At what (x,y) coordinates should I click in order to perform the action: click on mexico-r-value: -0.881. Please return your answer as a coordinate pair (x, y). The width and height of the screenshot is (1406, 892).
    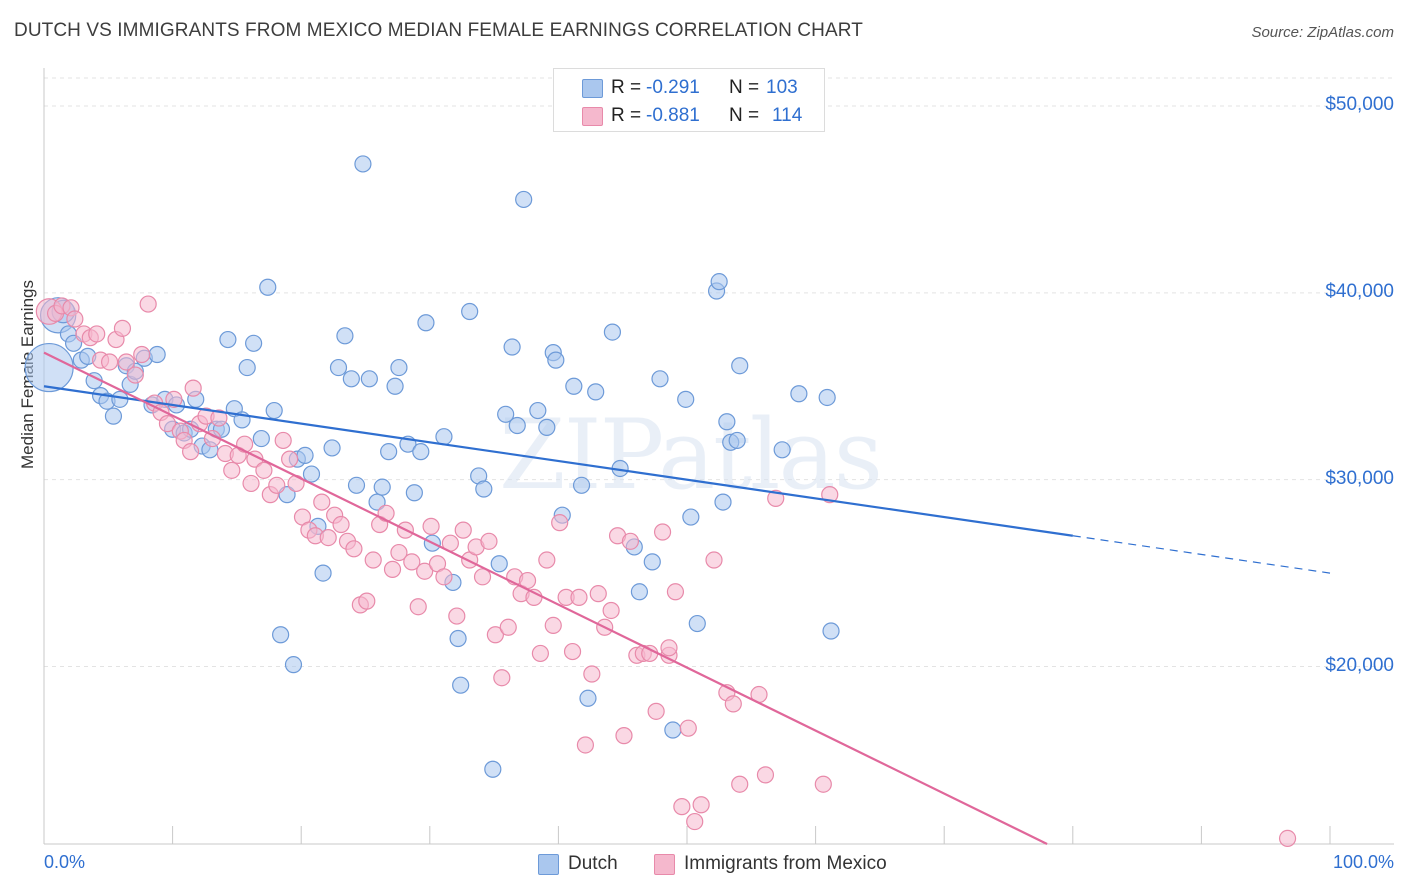
    Looking at the image, I should click on (673, 115).